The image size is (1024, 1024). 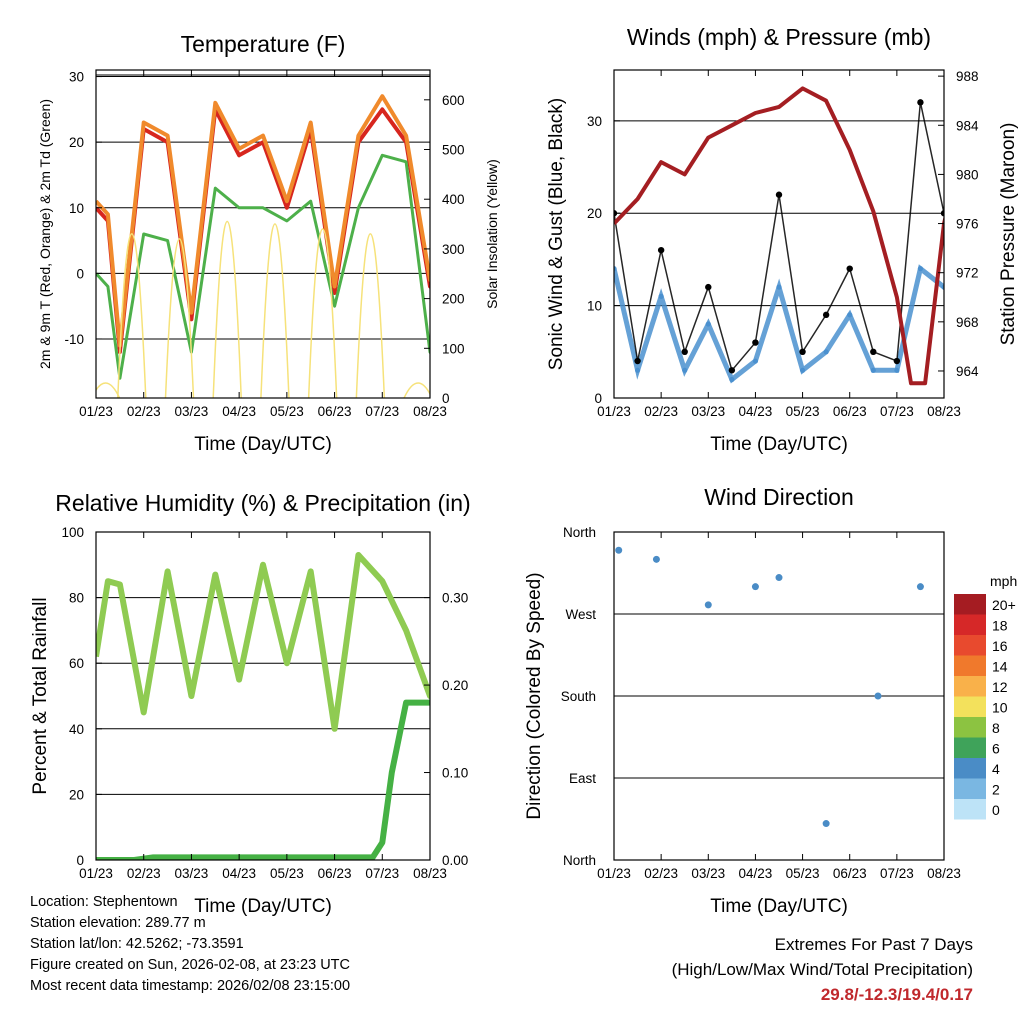 I want to click on gust-line, so click(x=779, y=237).